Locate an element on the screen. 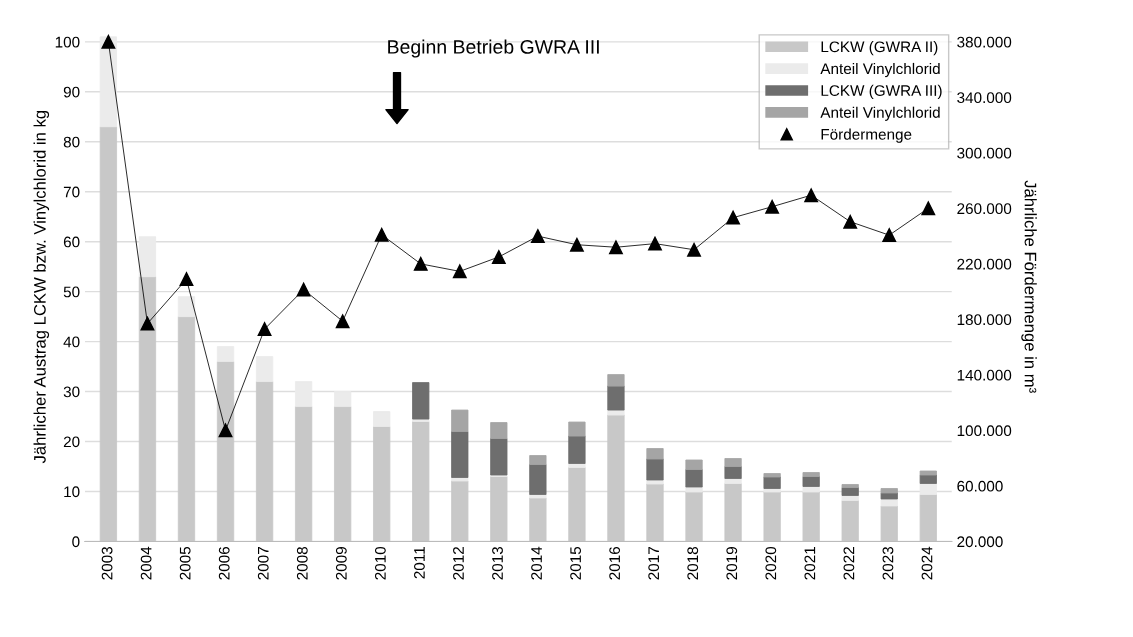 Image resolution: width=1133 pixels, height=637 pixels. y2-tick-label: 100.000 is located at coordinates (984, 431).